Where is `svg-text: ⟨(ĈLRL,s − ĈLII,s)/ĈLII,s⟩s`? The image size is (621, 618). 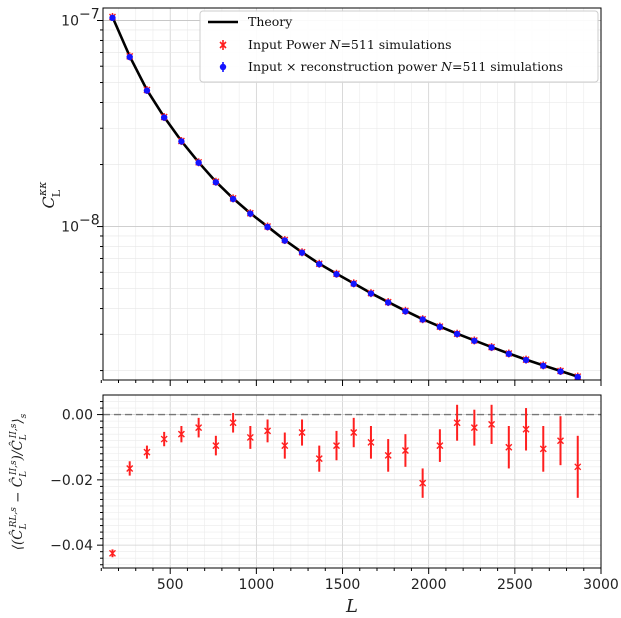 svg-text: ⟨(ĈLRL,s − ĈLII,s)/ĈLII,s⟩s is located at coordinates (19, 481).